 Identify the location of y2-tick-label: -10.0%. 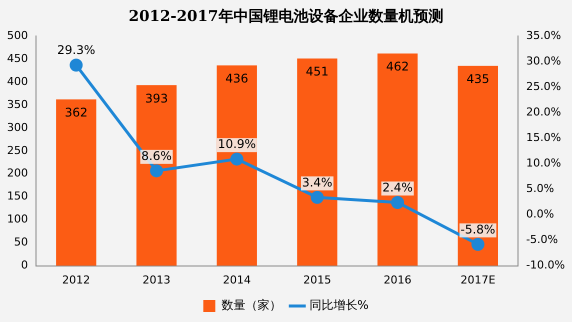
(546, 265).